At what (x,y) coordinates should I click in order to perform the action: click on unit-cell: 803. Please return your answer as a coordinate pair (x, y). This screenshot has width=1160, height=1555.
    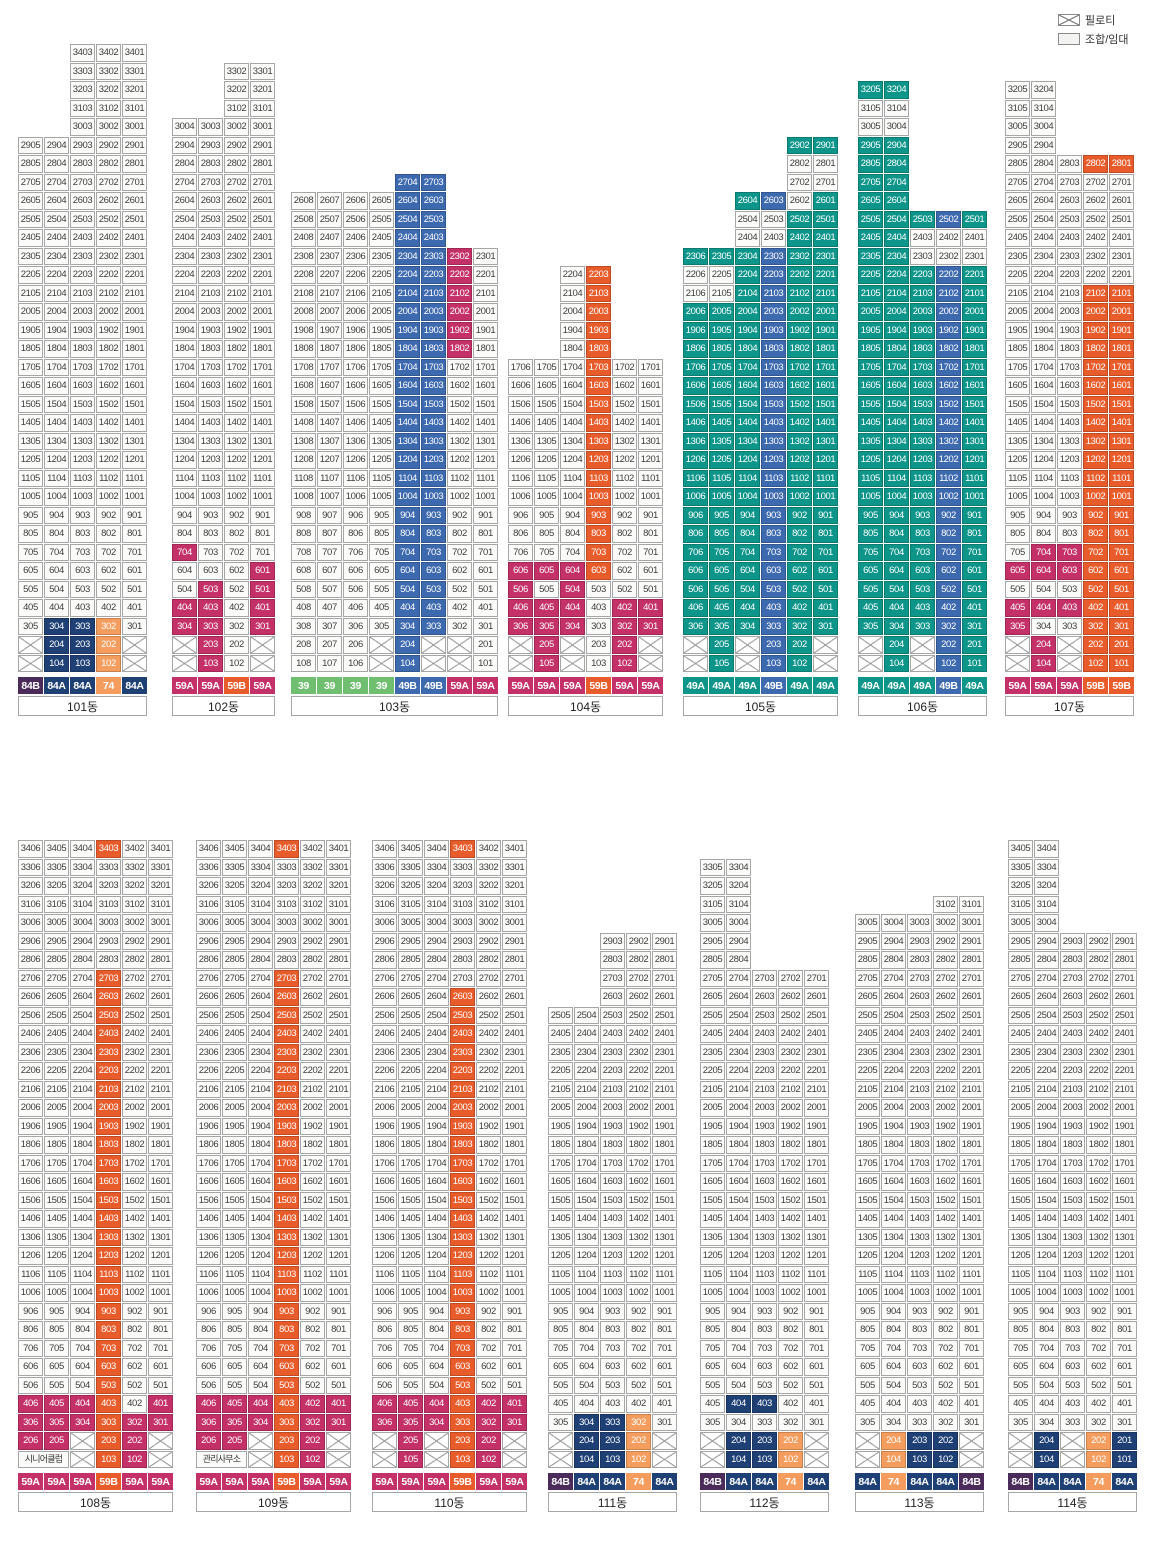
    Looking at the image, I should click on (612, 1330).